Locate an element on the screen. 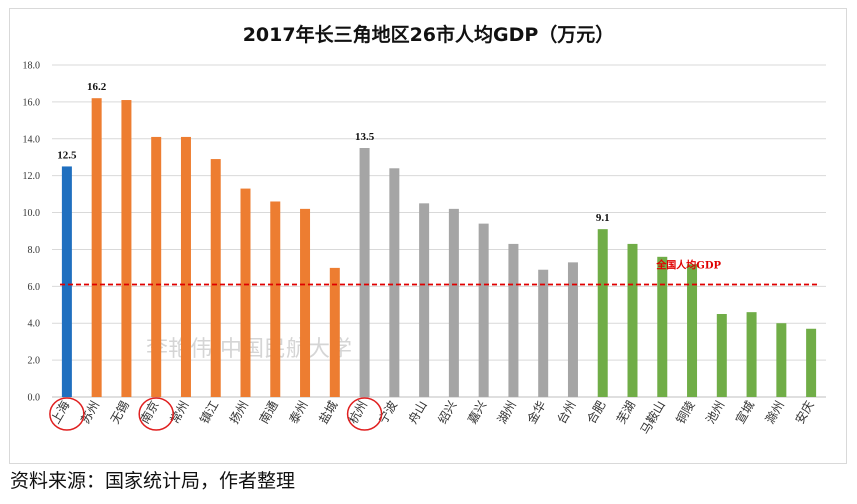  bar-芜湖 is located at coordinates (632, 320).